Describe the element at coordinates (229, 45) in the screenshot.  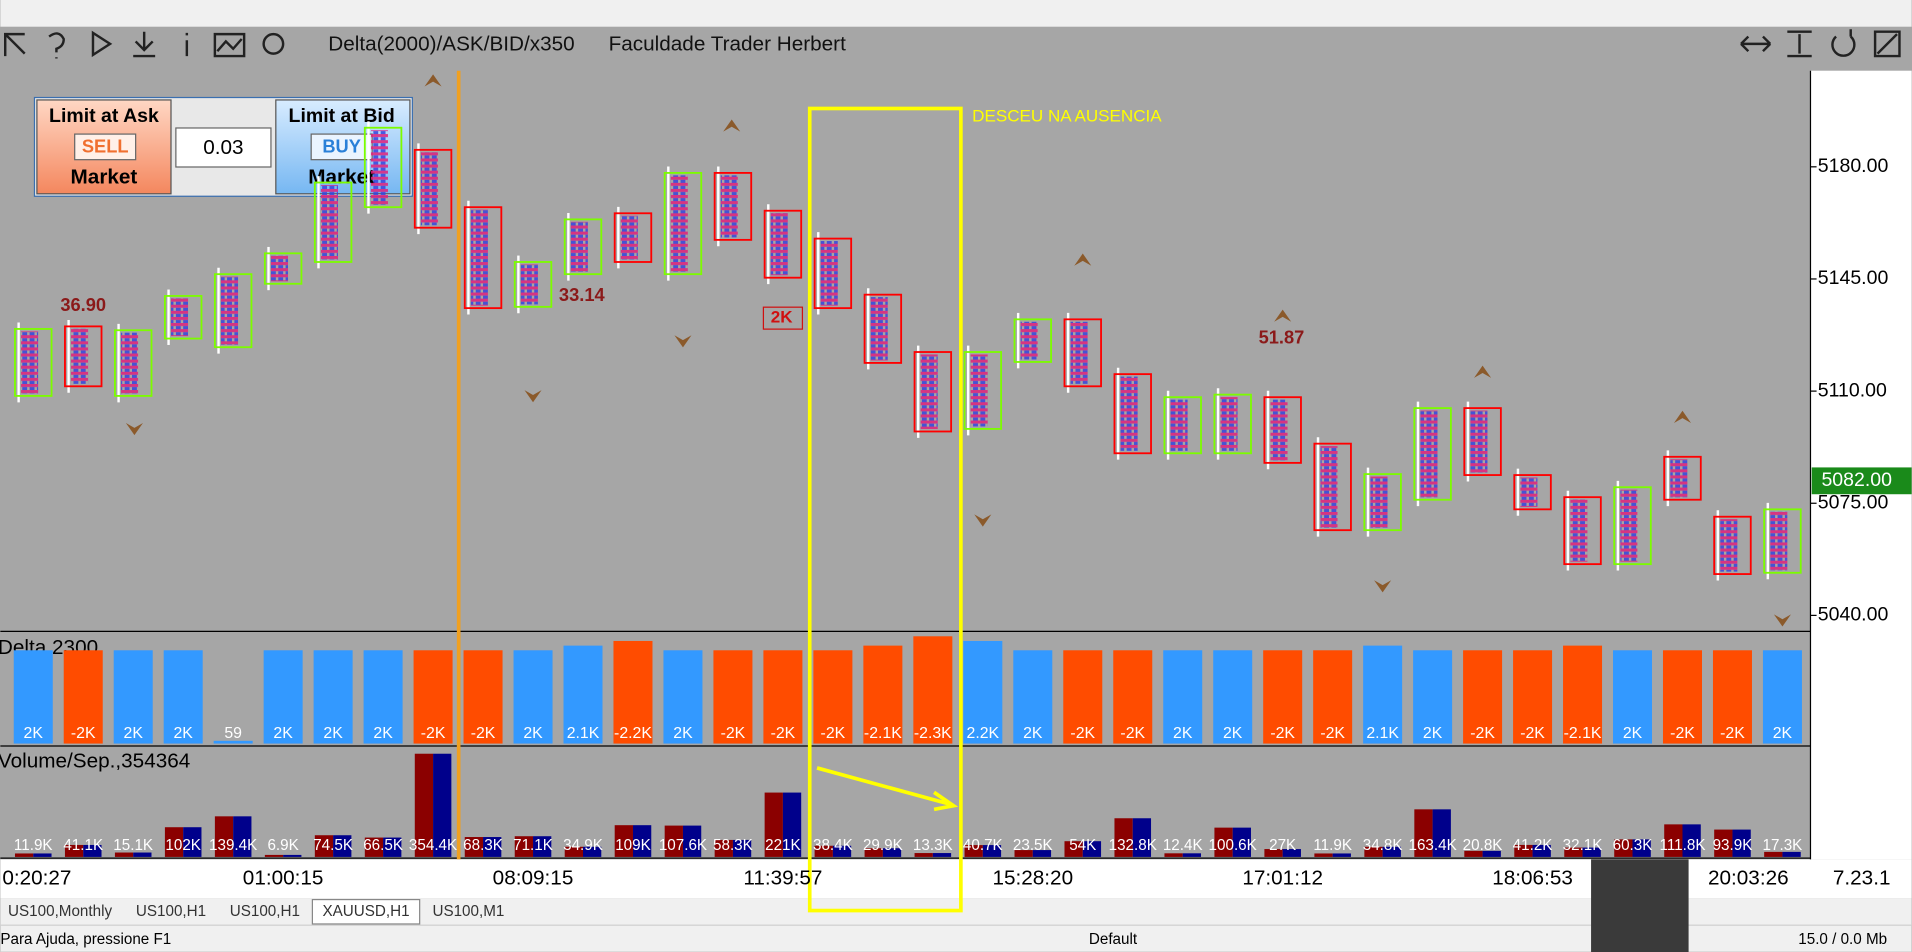
I see `icon-chart` at that location.